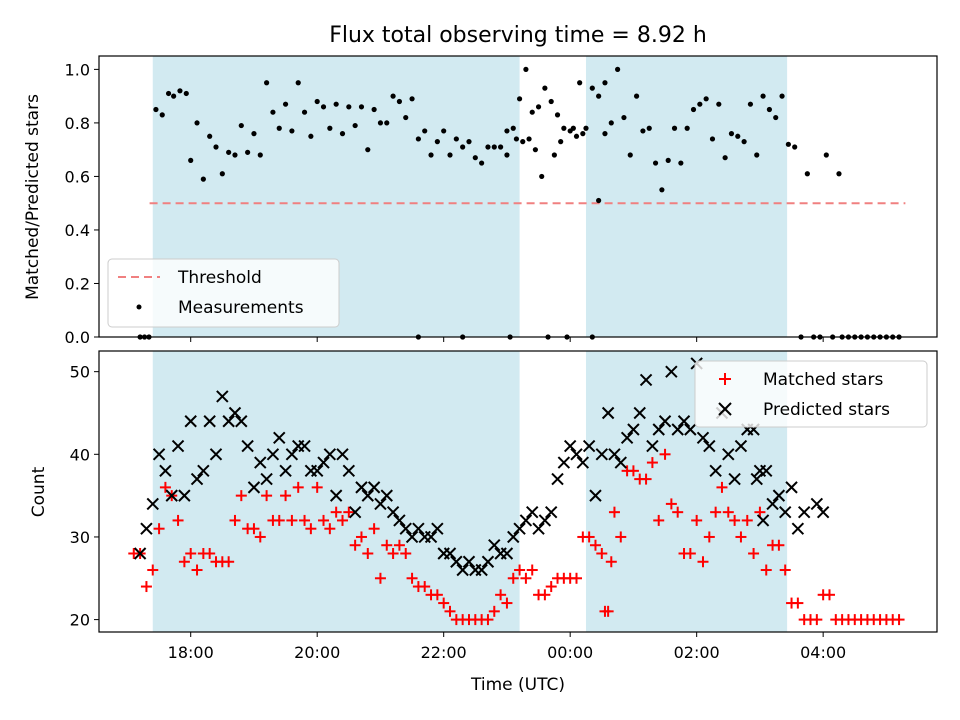 The image size is (960, 720). What do you see at coordinates (517, 685) in the screenshot?
I see `x-axis-label: Time (UTC)` at bounding box center [517, 685].